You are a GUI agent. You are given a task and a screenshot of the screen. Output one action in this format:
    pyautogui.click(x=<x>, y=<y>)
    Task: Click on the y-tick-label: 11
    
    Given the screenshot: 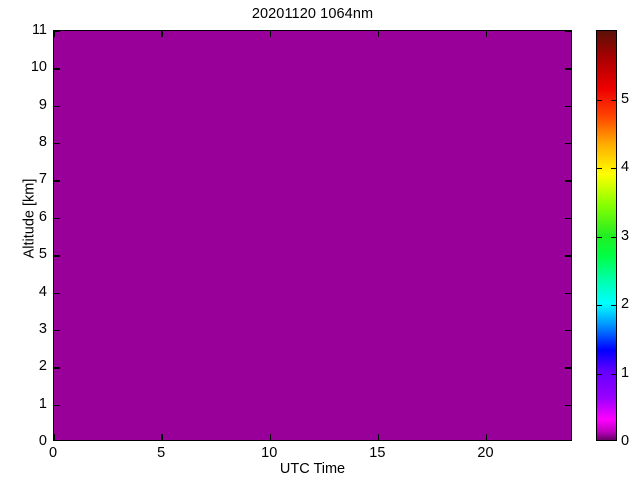 What is the action you would take?
    pyautogui.click(x=39, y=30)
    